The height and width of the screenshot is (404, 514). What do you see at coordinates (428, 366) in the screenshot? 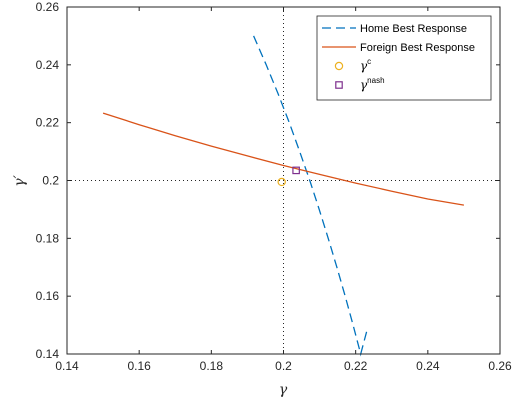
I see `x-tick-label: 0.24` at bounding box center [428, 366].